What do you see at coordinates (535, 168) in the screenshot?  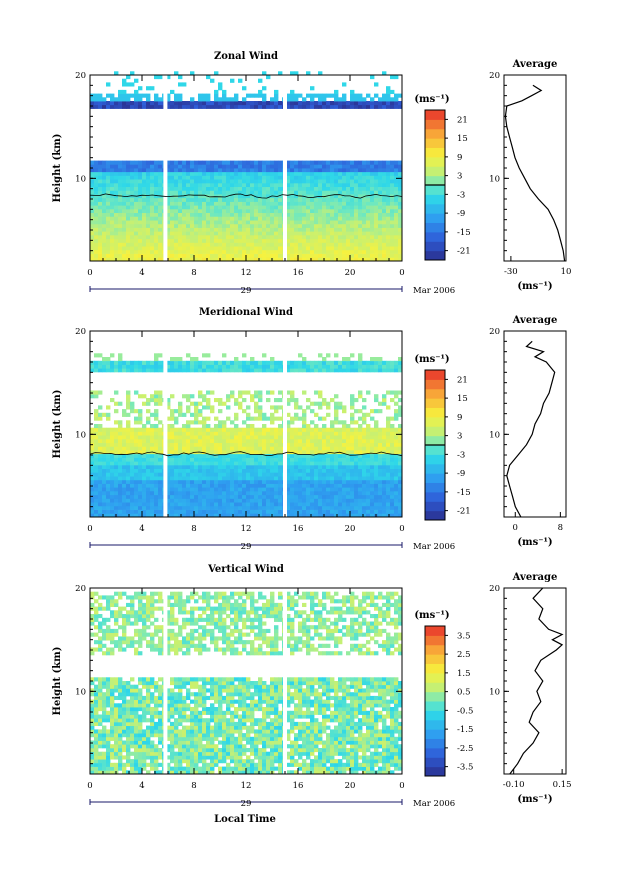 I see `profile-frame` at bounding box center [535, 168].